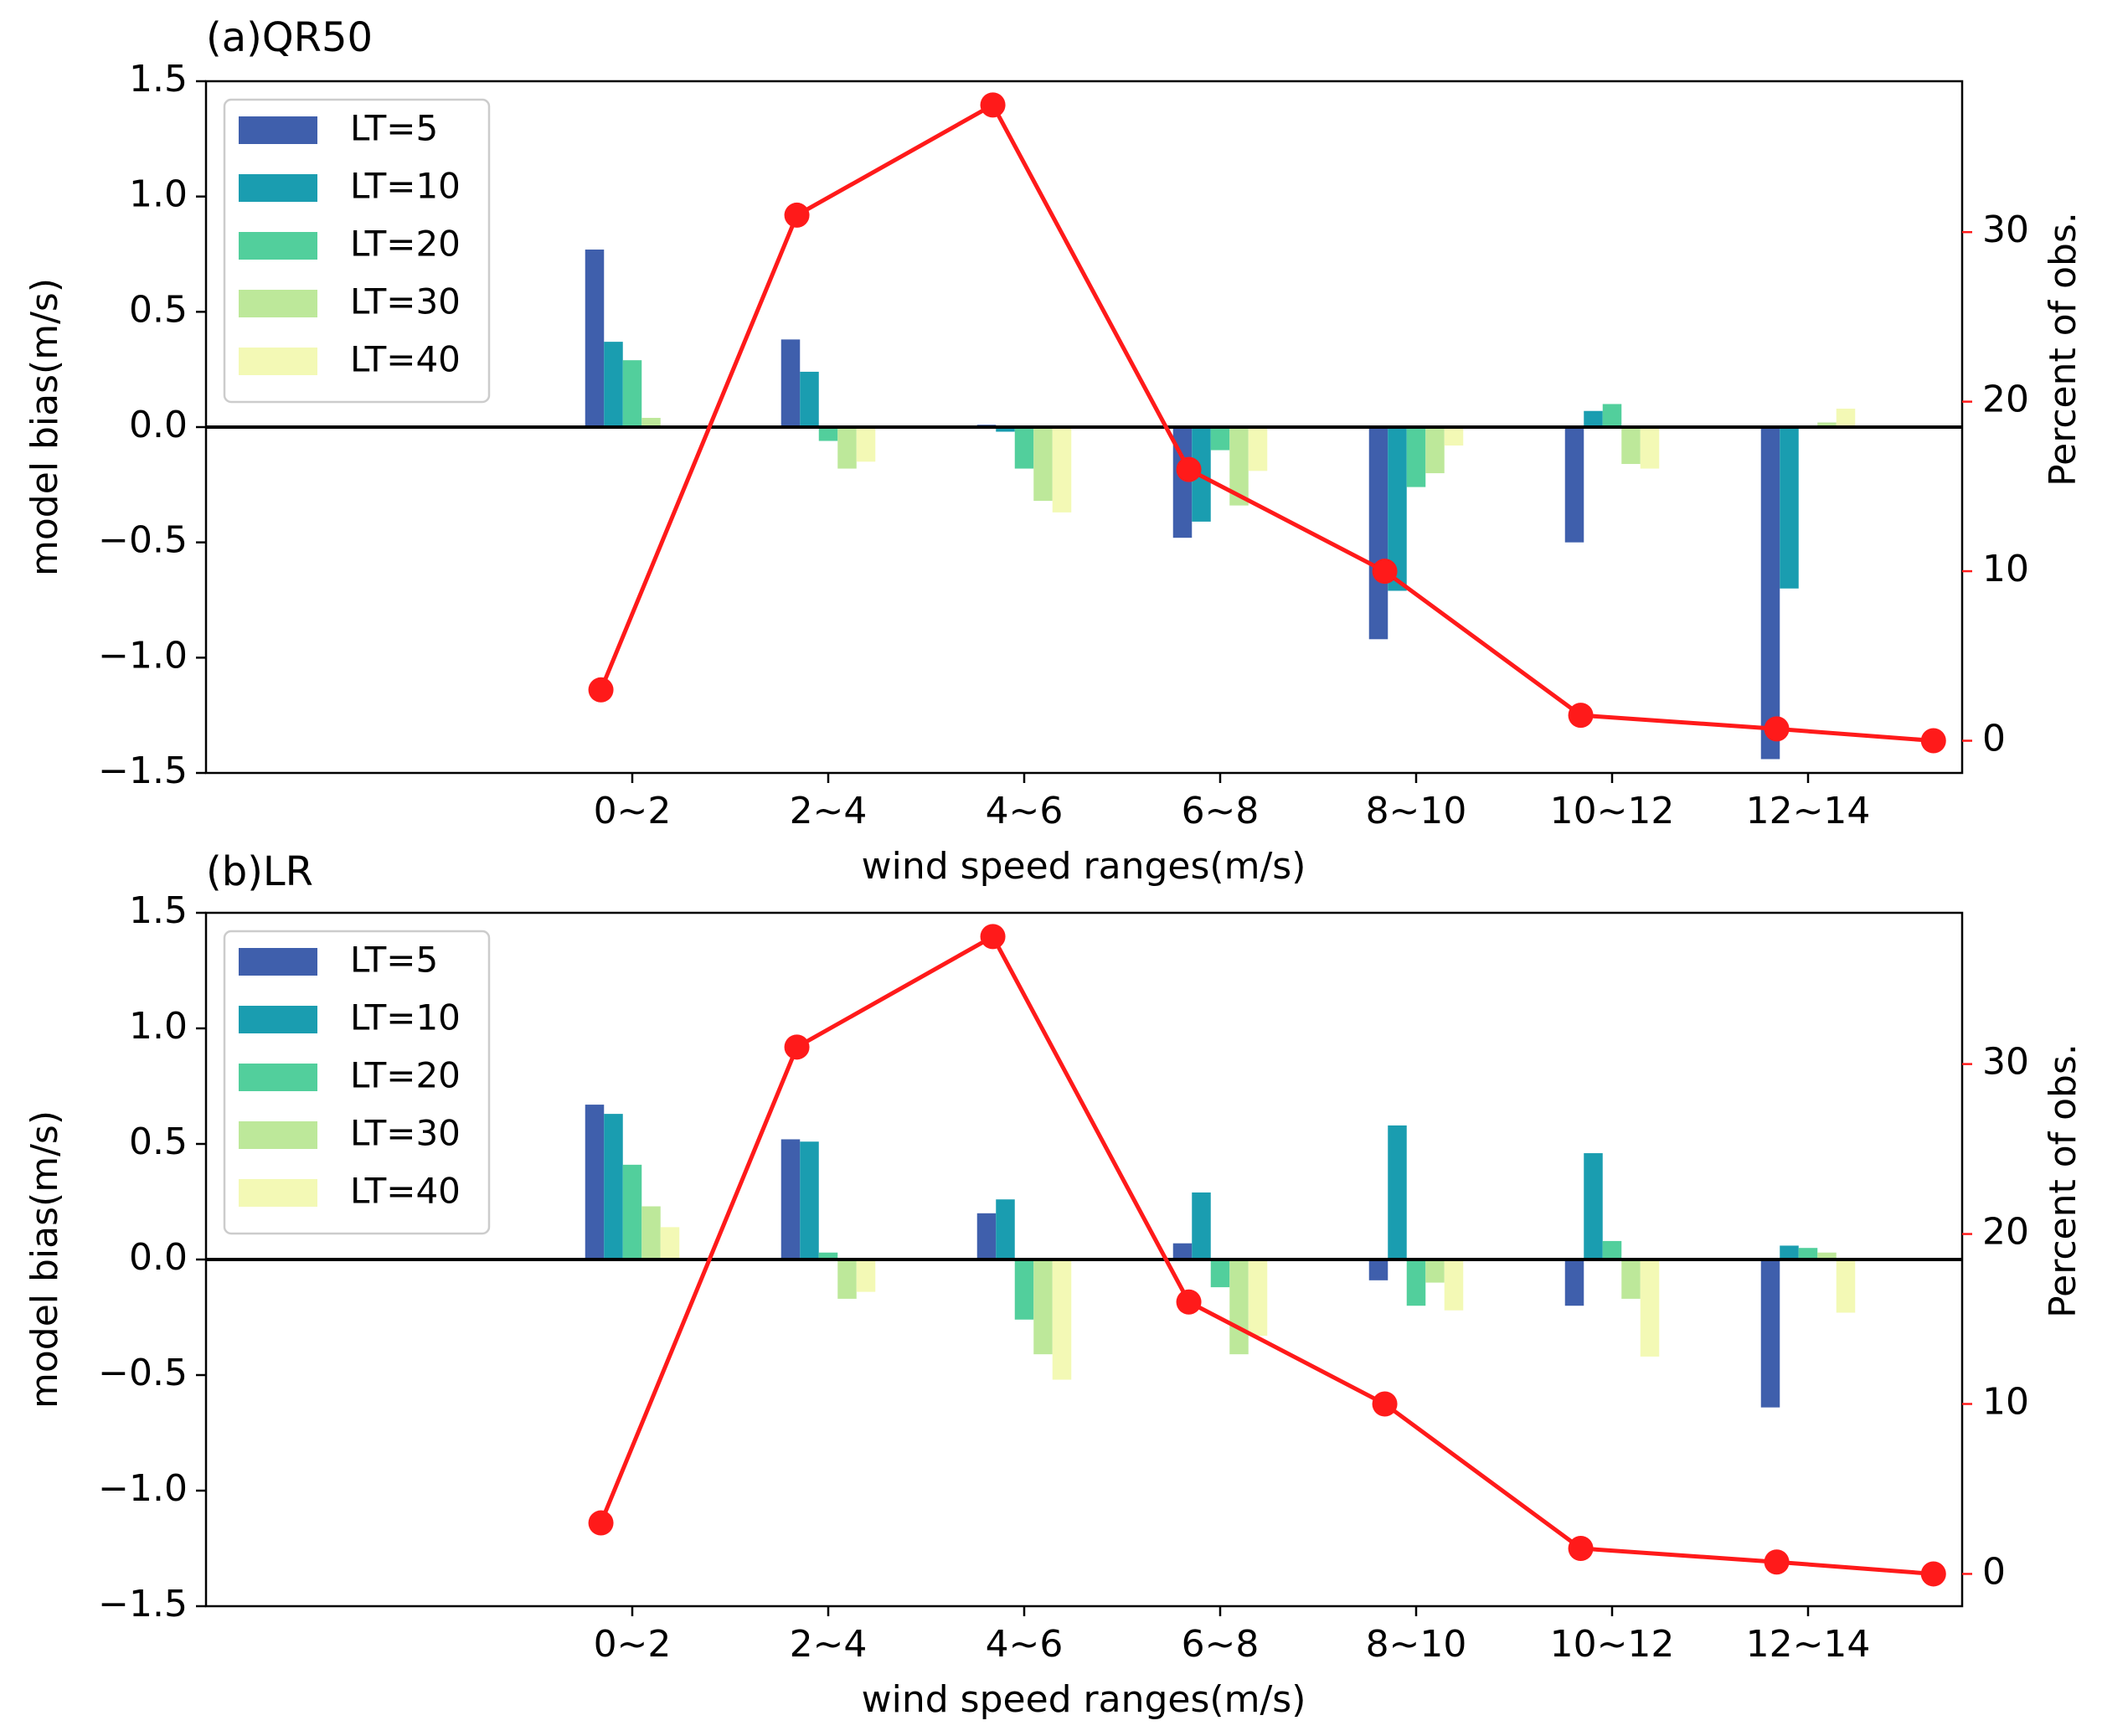 The image size is (2102, 1736). What do you see at coordinates (143, 1488) in the screenshot?
I see `y-tick-label: −1.0` at bounding box center [143, 1488].